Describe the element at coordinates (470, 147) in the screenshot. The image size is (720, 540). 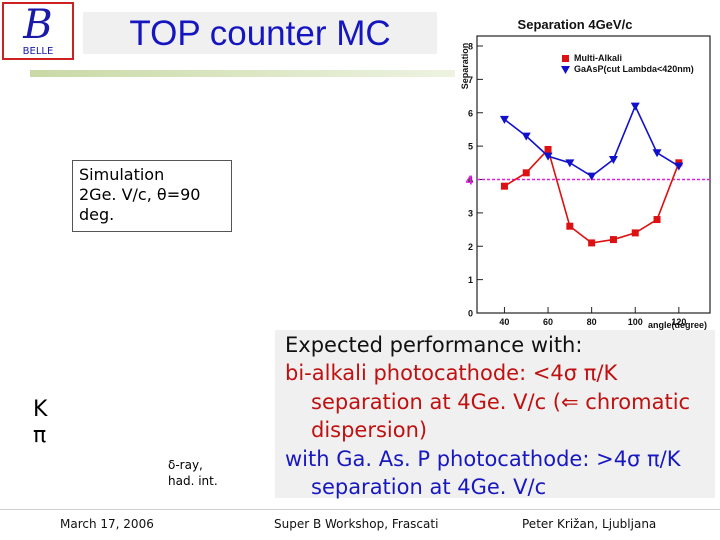
I see `y-tick-label: 5` at that location.